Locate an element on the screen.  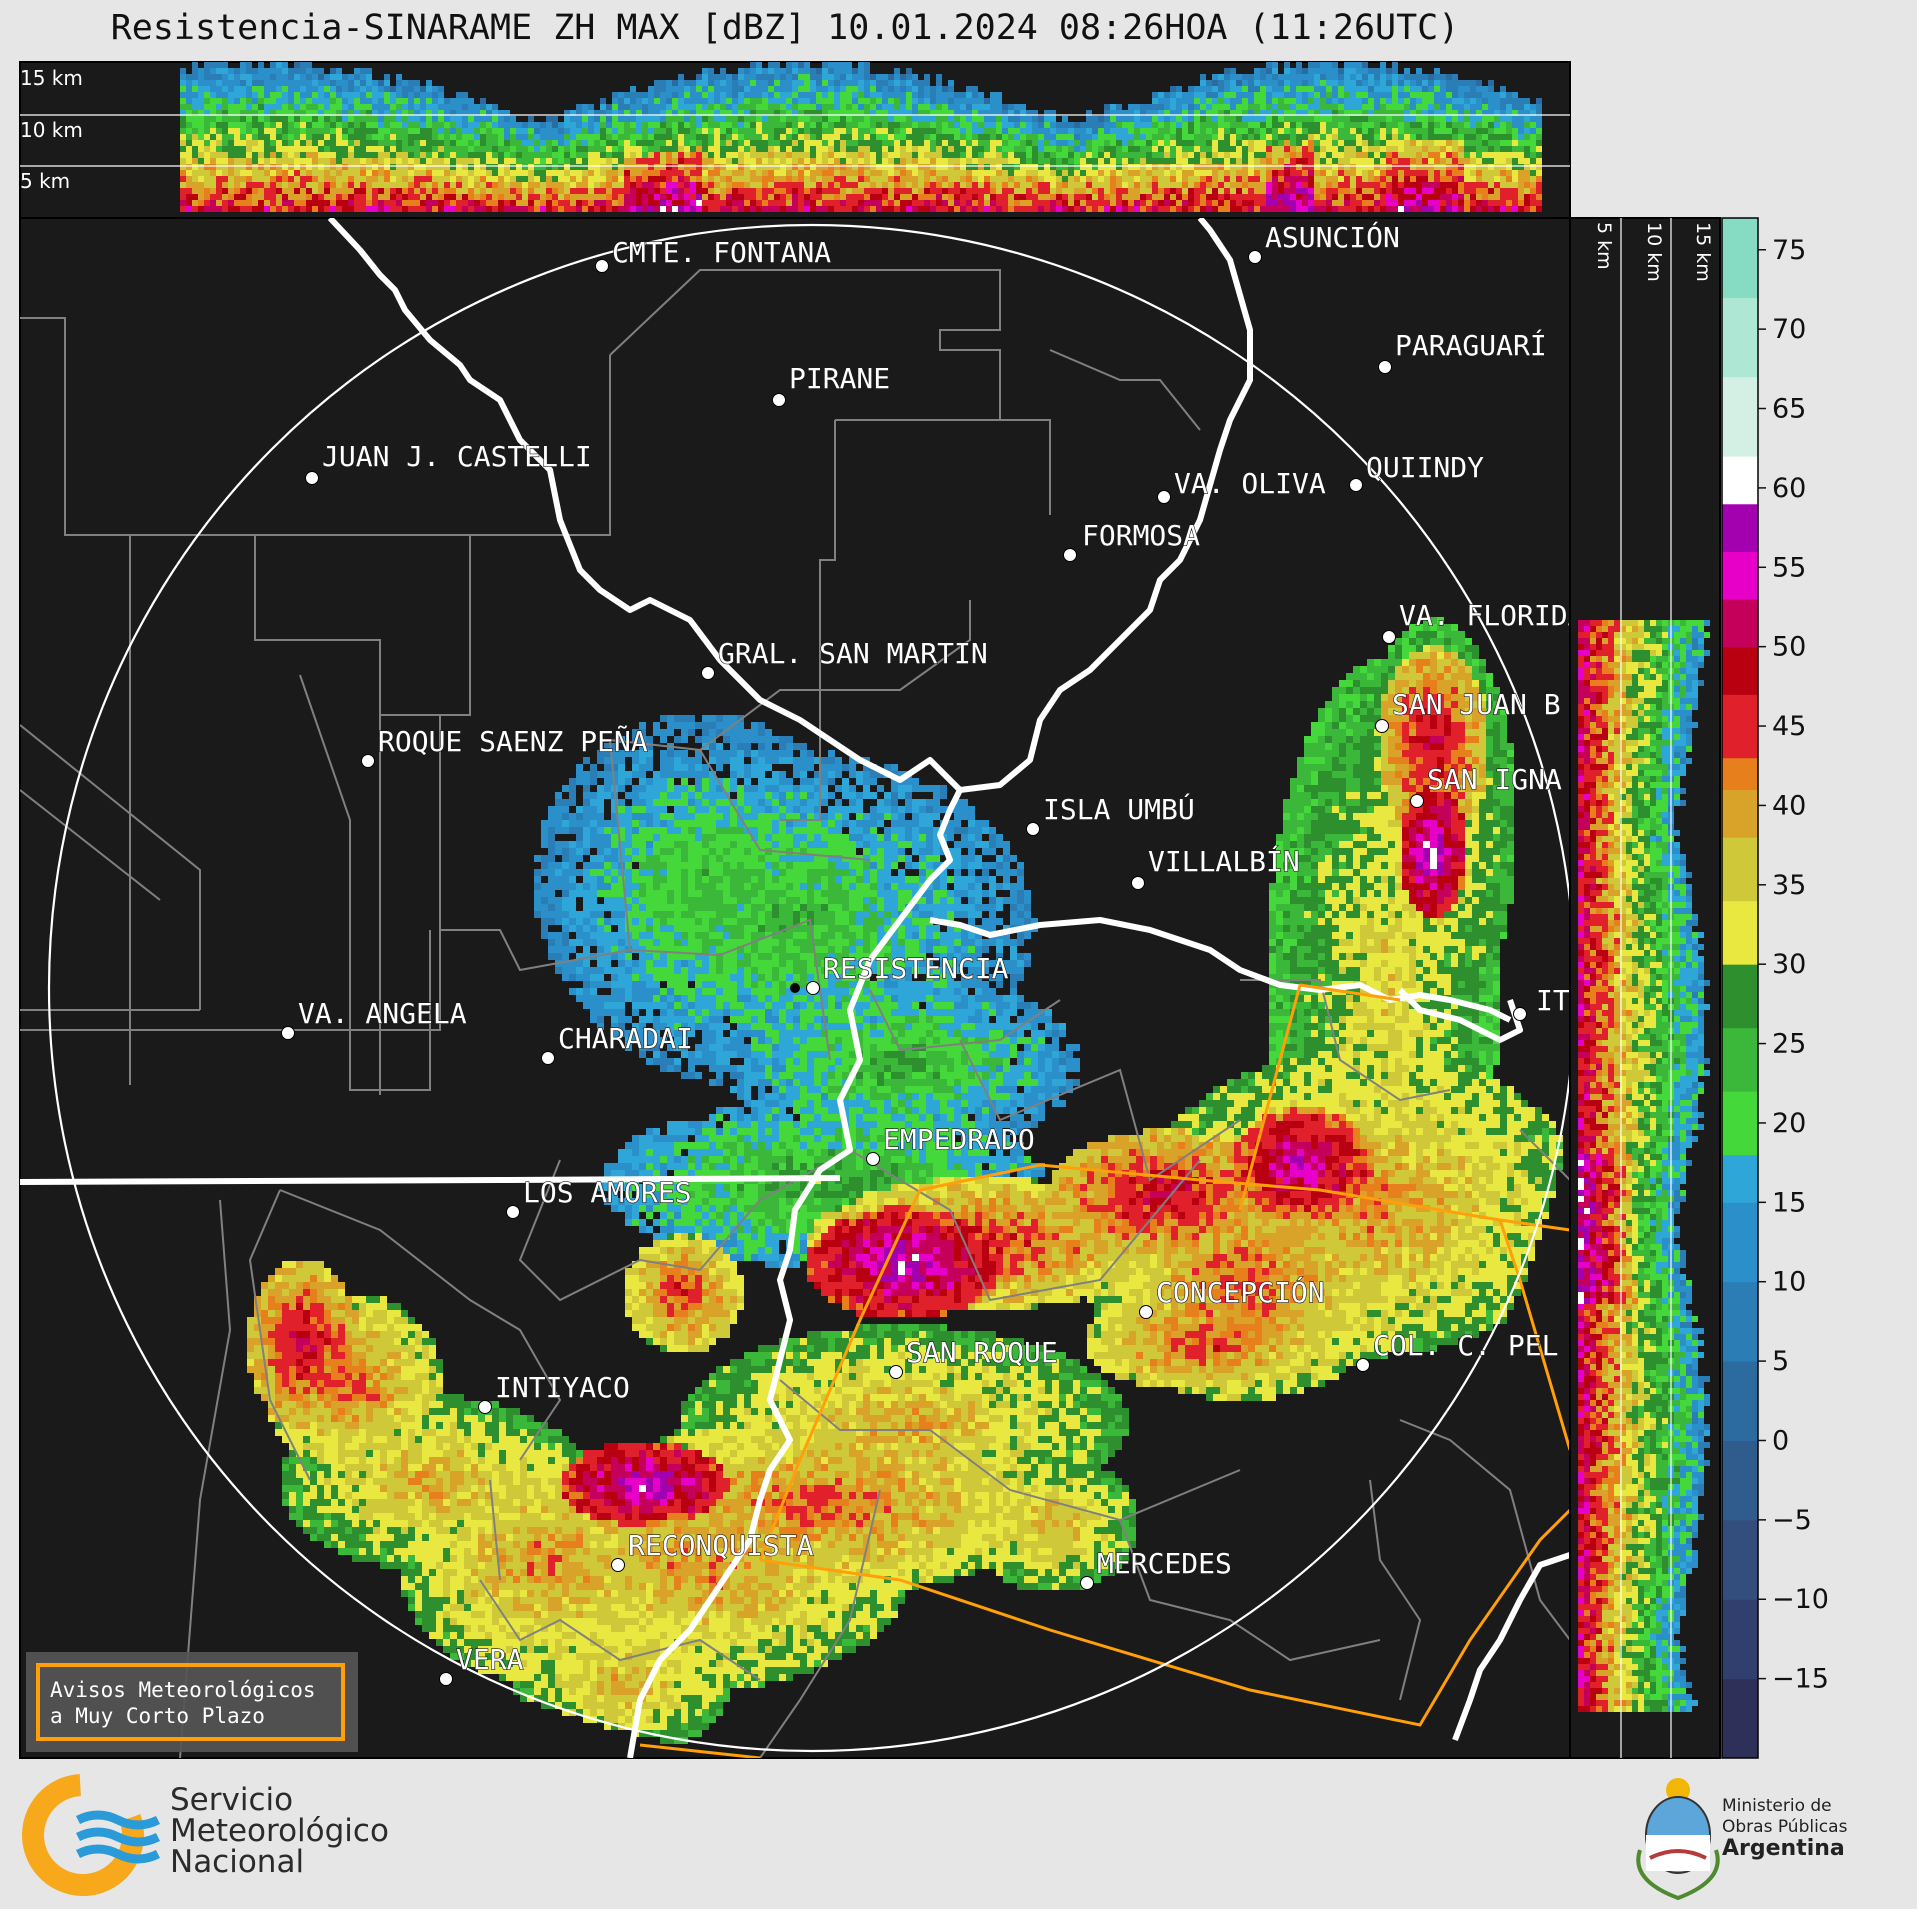
city-marker: VA. OLIVA is located at coordinates (1241, 485).